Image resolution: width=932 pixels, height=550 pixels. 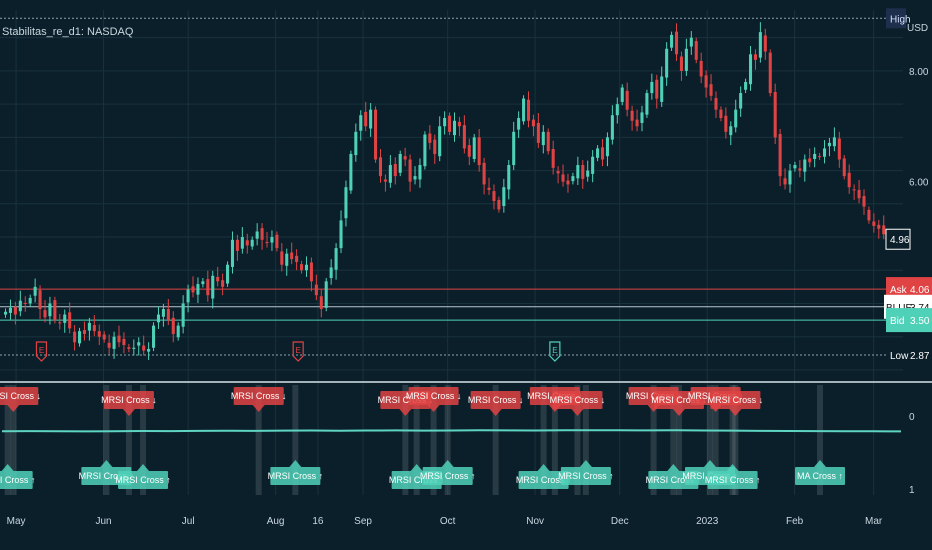 I want to click on time-axis: May Jun Jul Aug 16 Sep Oct Nov Dec 2023 Feb Mar, so click(x=445, y=521).